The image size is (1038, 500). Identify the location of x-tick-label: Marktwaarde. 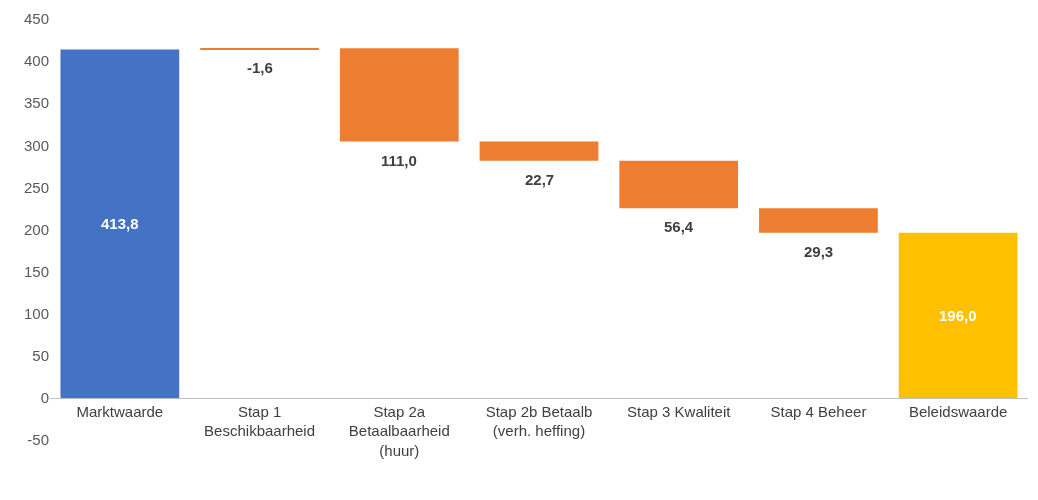
(120, 411).